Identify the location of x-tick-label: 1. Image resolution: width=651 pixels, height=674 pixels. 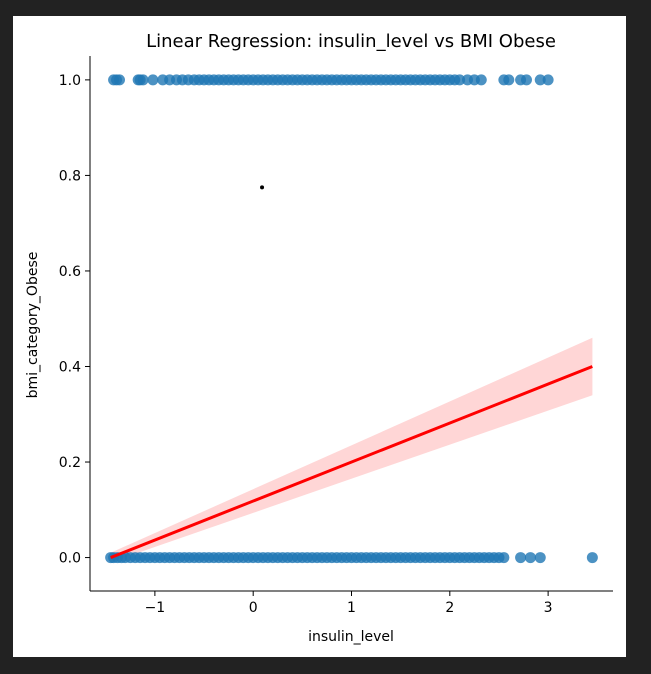
(351, 608).